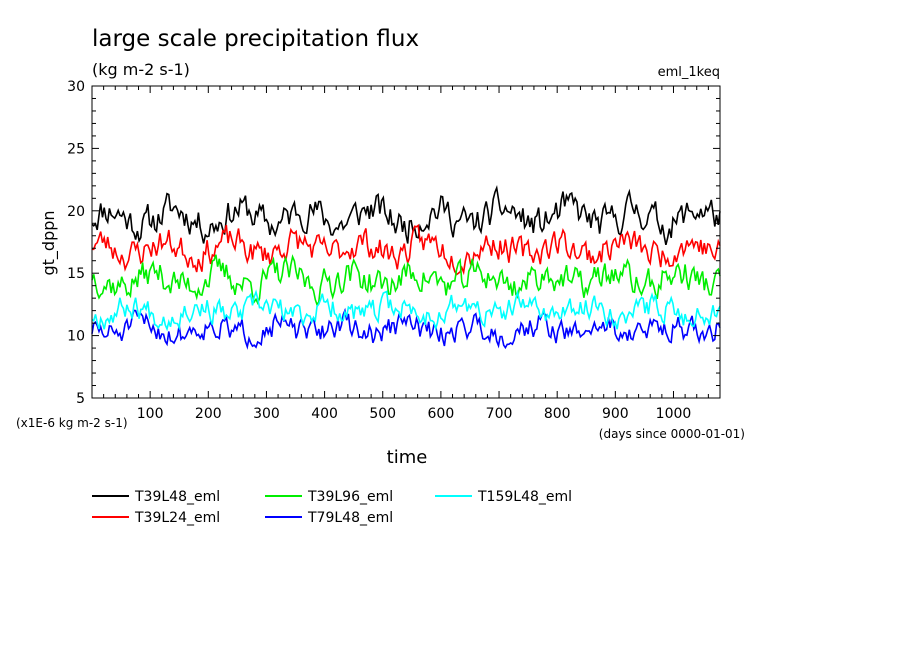  What do you see at coordinates (441, 414) in the screenshot?
I see `x-tick-label: 600` at bounding box center [441, 414].